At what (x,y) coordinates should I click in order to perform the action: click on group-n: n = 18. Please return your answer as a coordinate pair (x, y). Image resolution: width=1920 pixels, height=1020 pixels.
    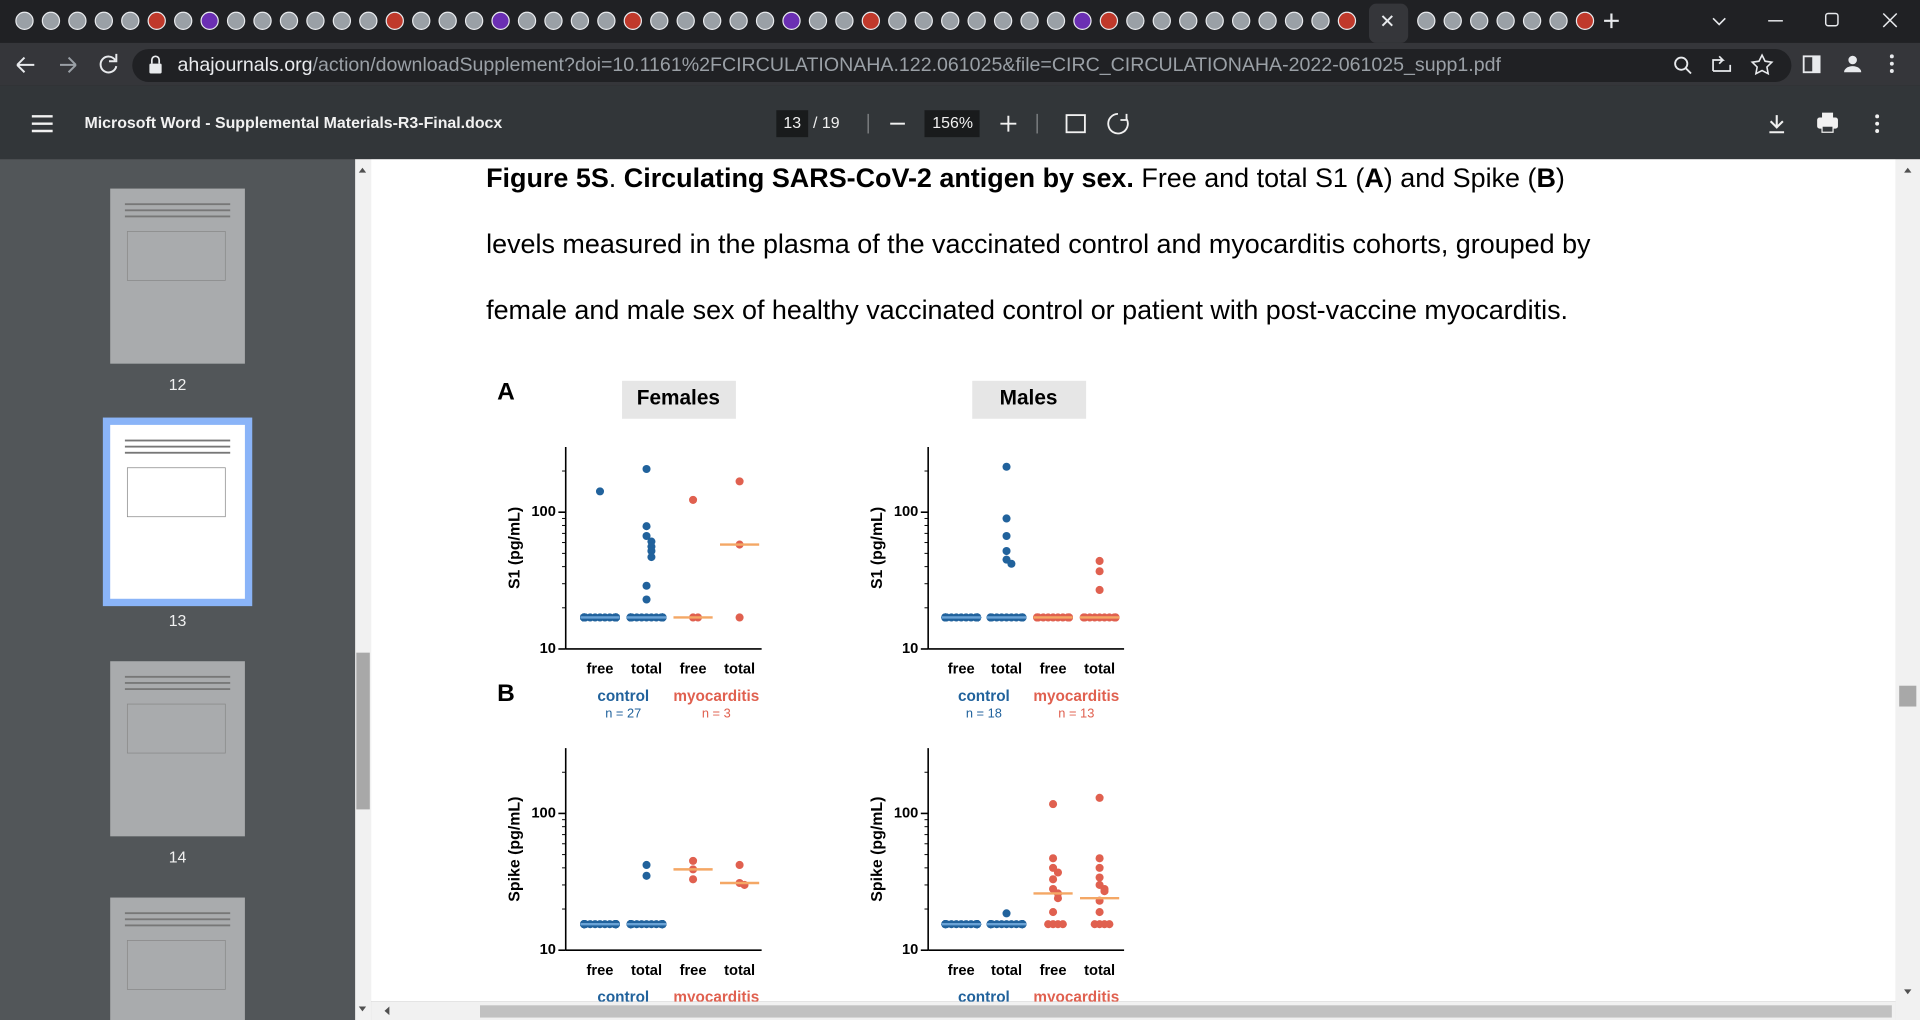
    Looking at the image, I should click on (984, 712).